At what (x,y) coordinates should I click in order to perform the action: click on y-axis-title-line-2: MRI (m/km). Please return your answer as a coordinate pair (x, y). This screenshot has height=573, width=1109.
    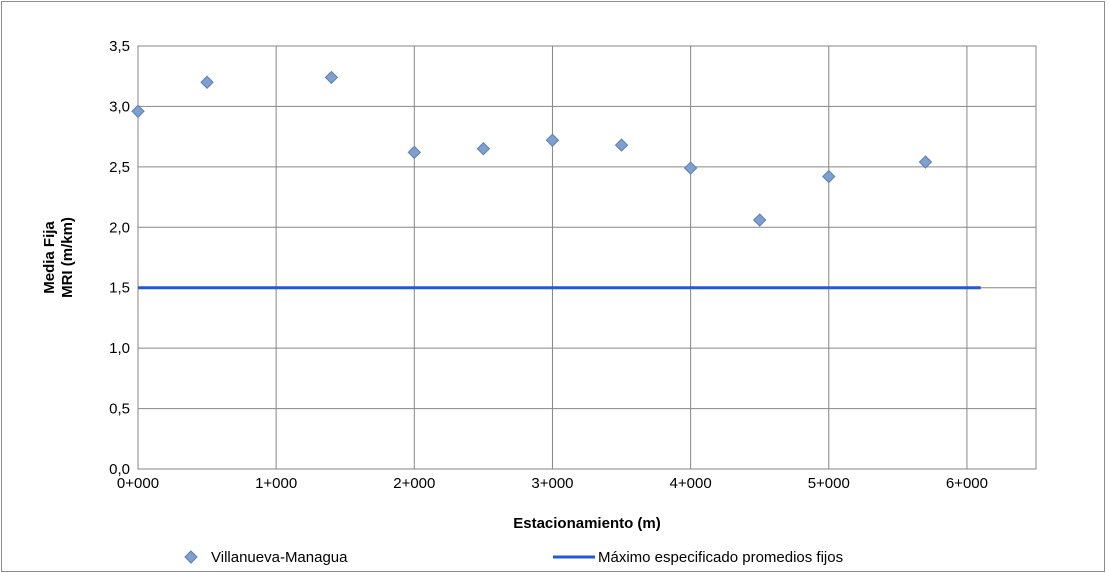
    Looking at the image, I should click on (67, 257).